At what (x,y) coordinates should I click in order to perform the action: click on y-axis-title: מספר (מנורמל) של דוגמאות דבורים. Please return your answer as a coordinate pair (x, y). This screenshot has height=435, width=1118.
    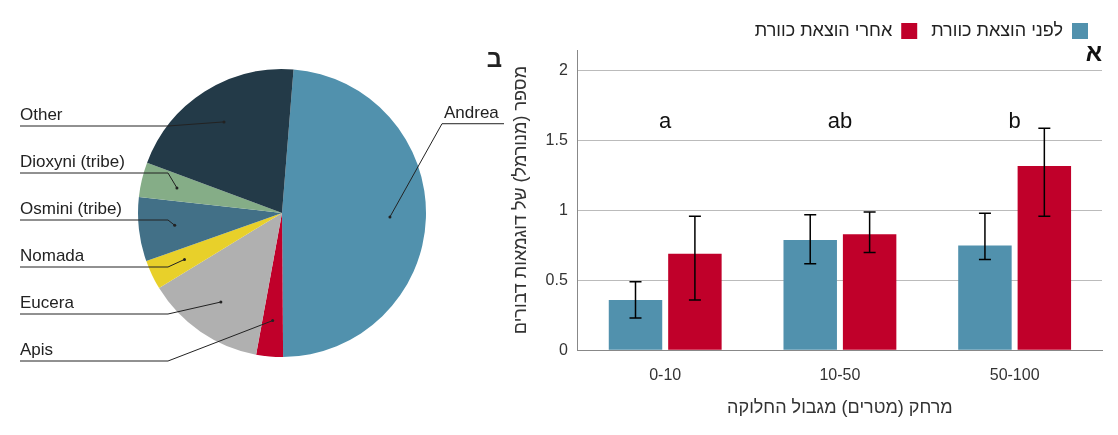
    Looking at the image, I should click on (519, 200).